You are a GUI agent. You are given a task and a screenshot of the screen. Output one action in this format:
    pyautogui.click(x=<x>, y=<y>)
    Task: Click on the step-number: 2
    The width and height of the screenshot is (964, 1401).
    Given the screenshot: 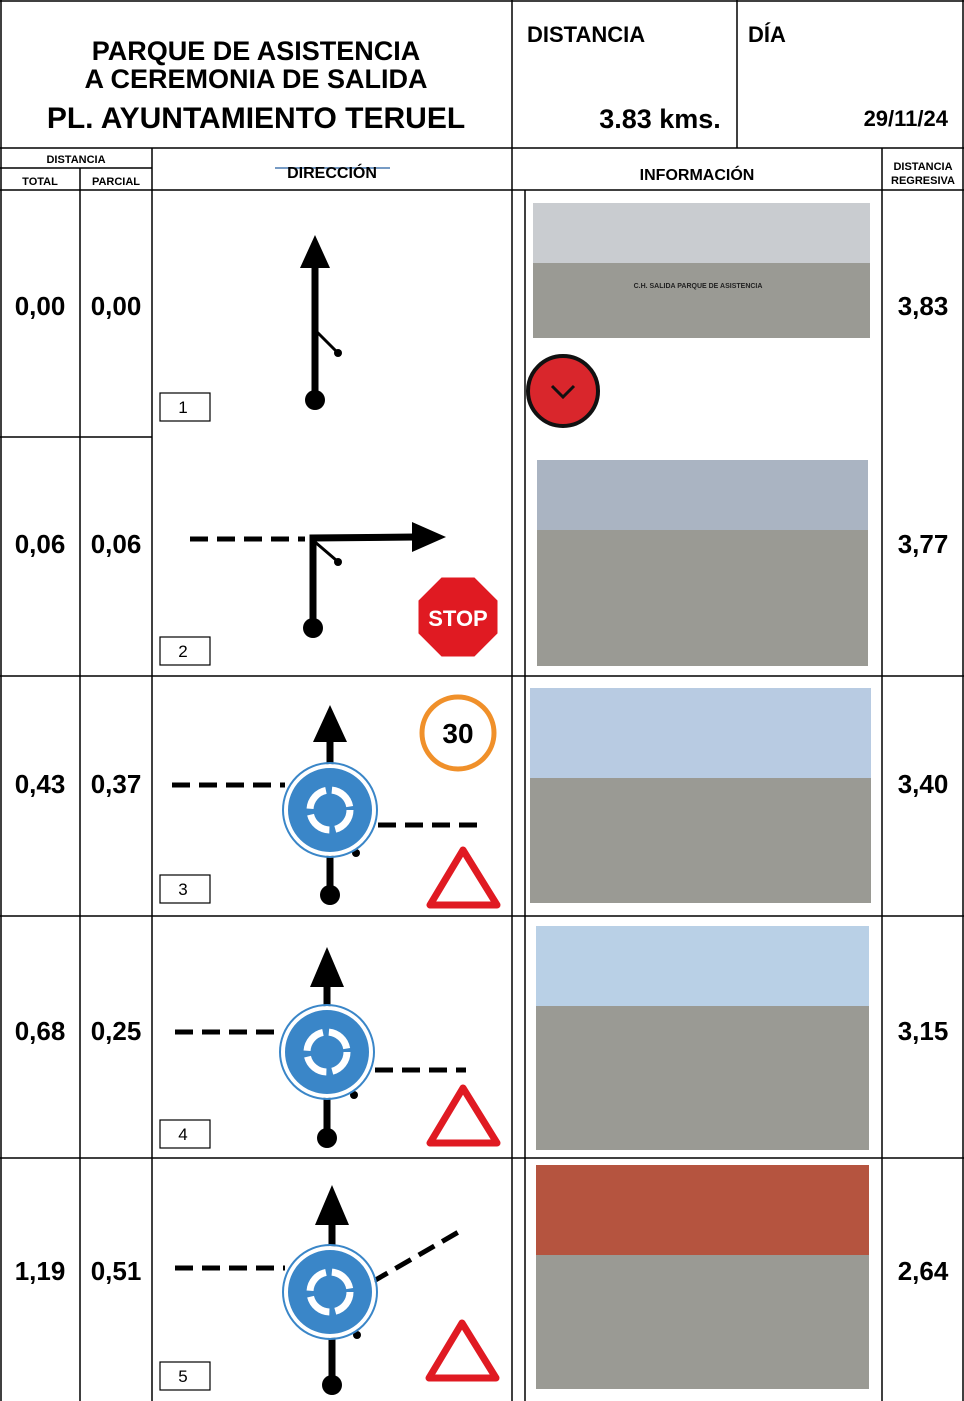 What is the action you would take?
    pyautogui.click(x=185, y=651)
    